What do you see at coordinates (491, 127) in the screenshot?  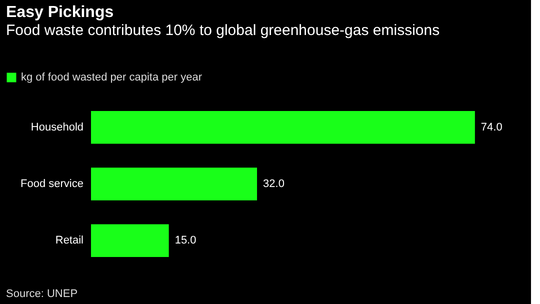 I see `data-label: 74.0` at bounding box center [491, 127].